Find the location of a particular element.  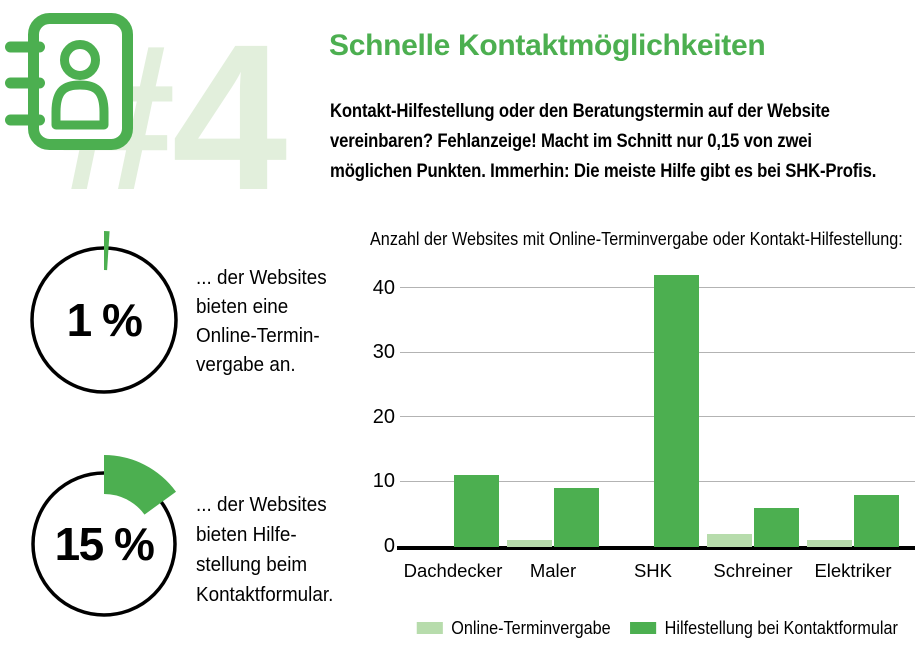

person-head is located at coordinates (80, 60).